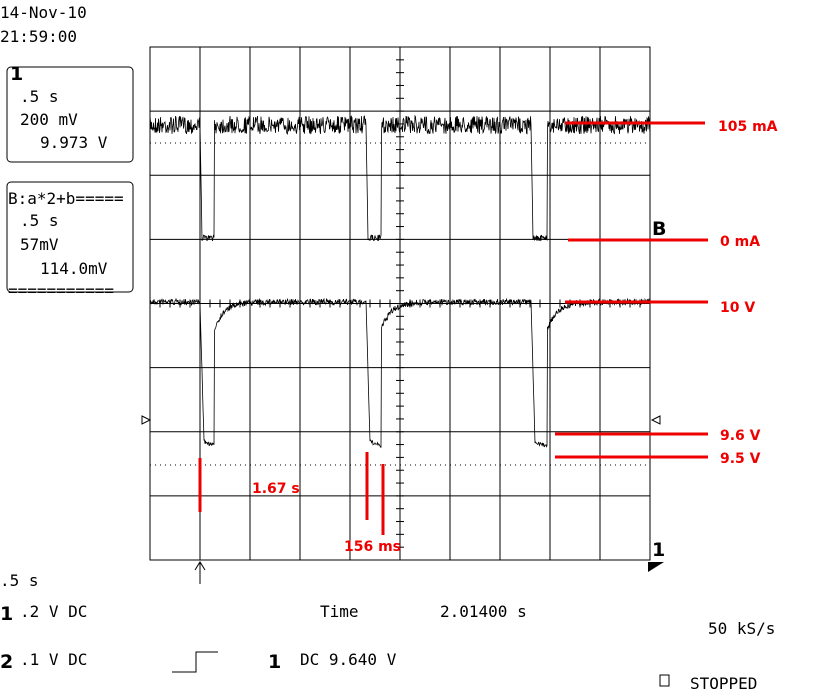  Describe the element at coordinates (723, 683) in the screenshot. I see `status: STOPPED` at that location.